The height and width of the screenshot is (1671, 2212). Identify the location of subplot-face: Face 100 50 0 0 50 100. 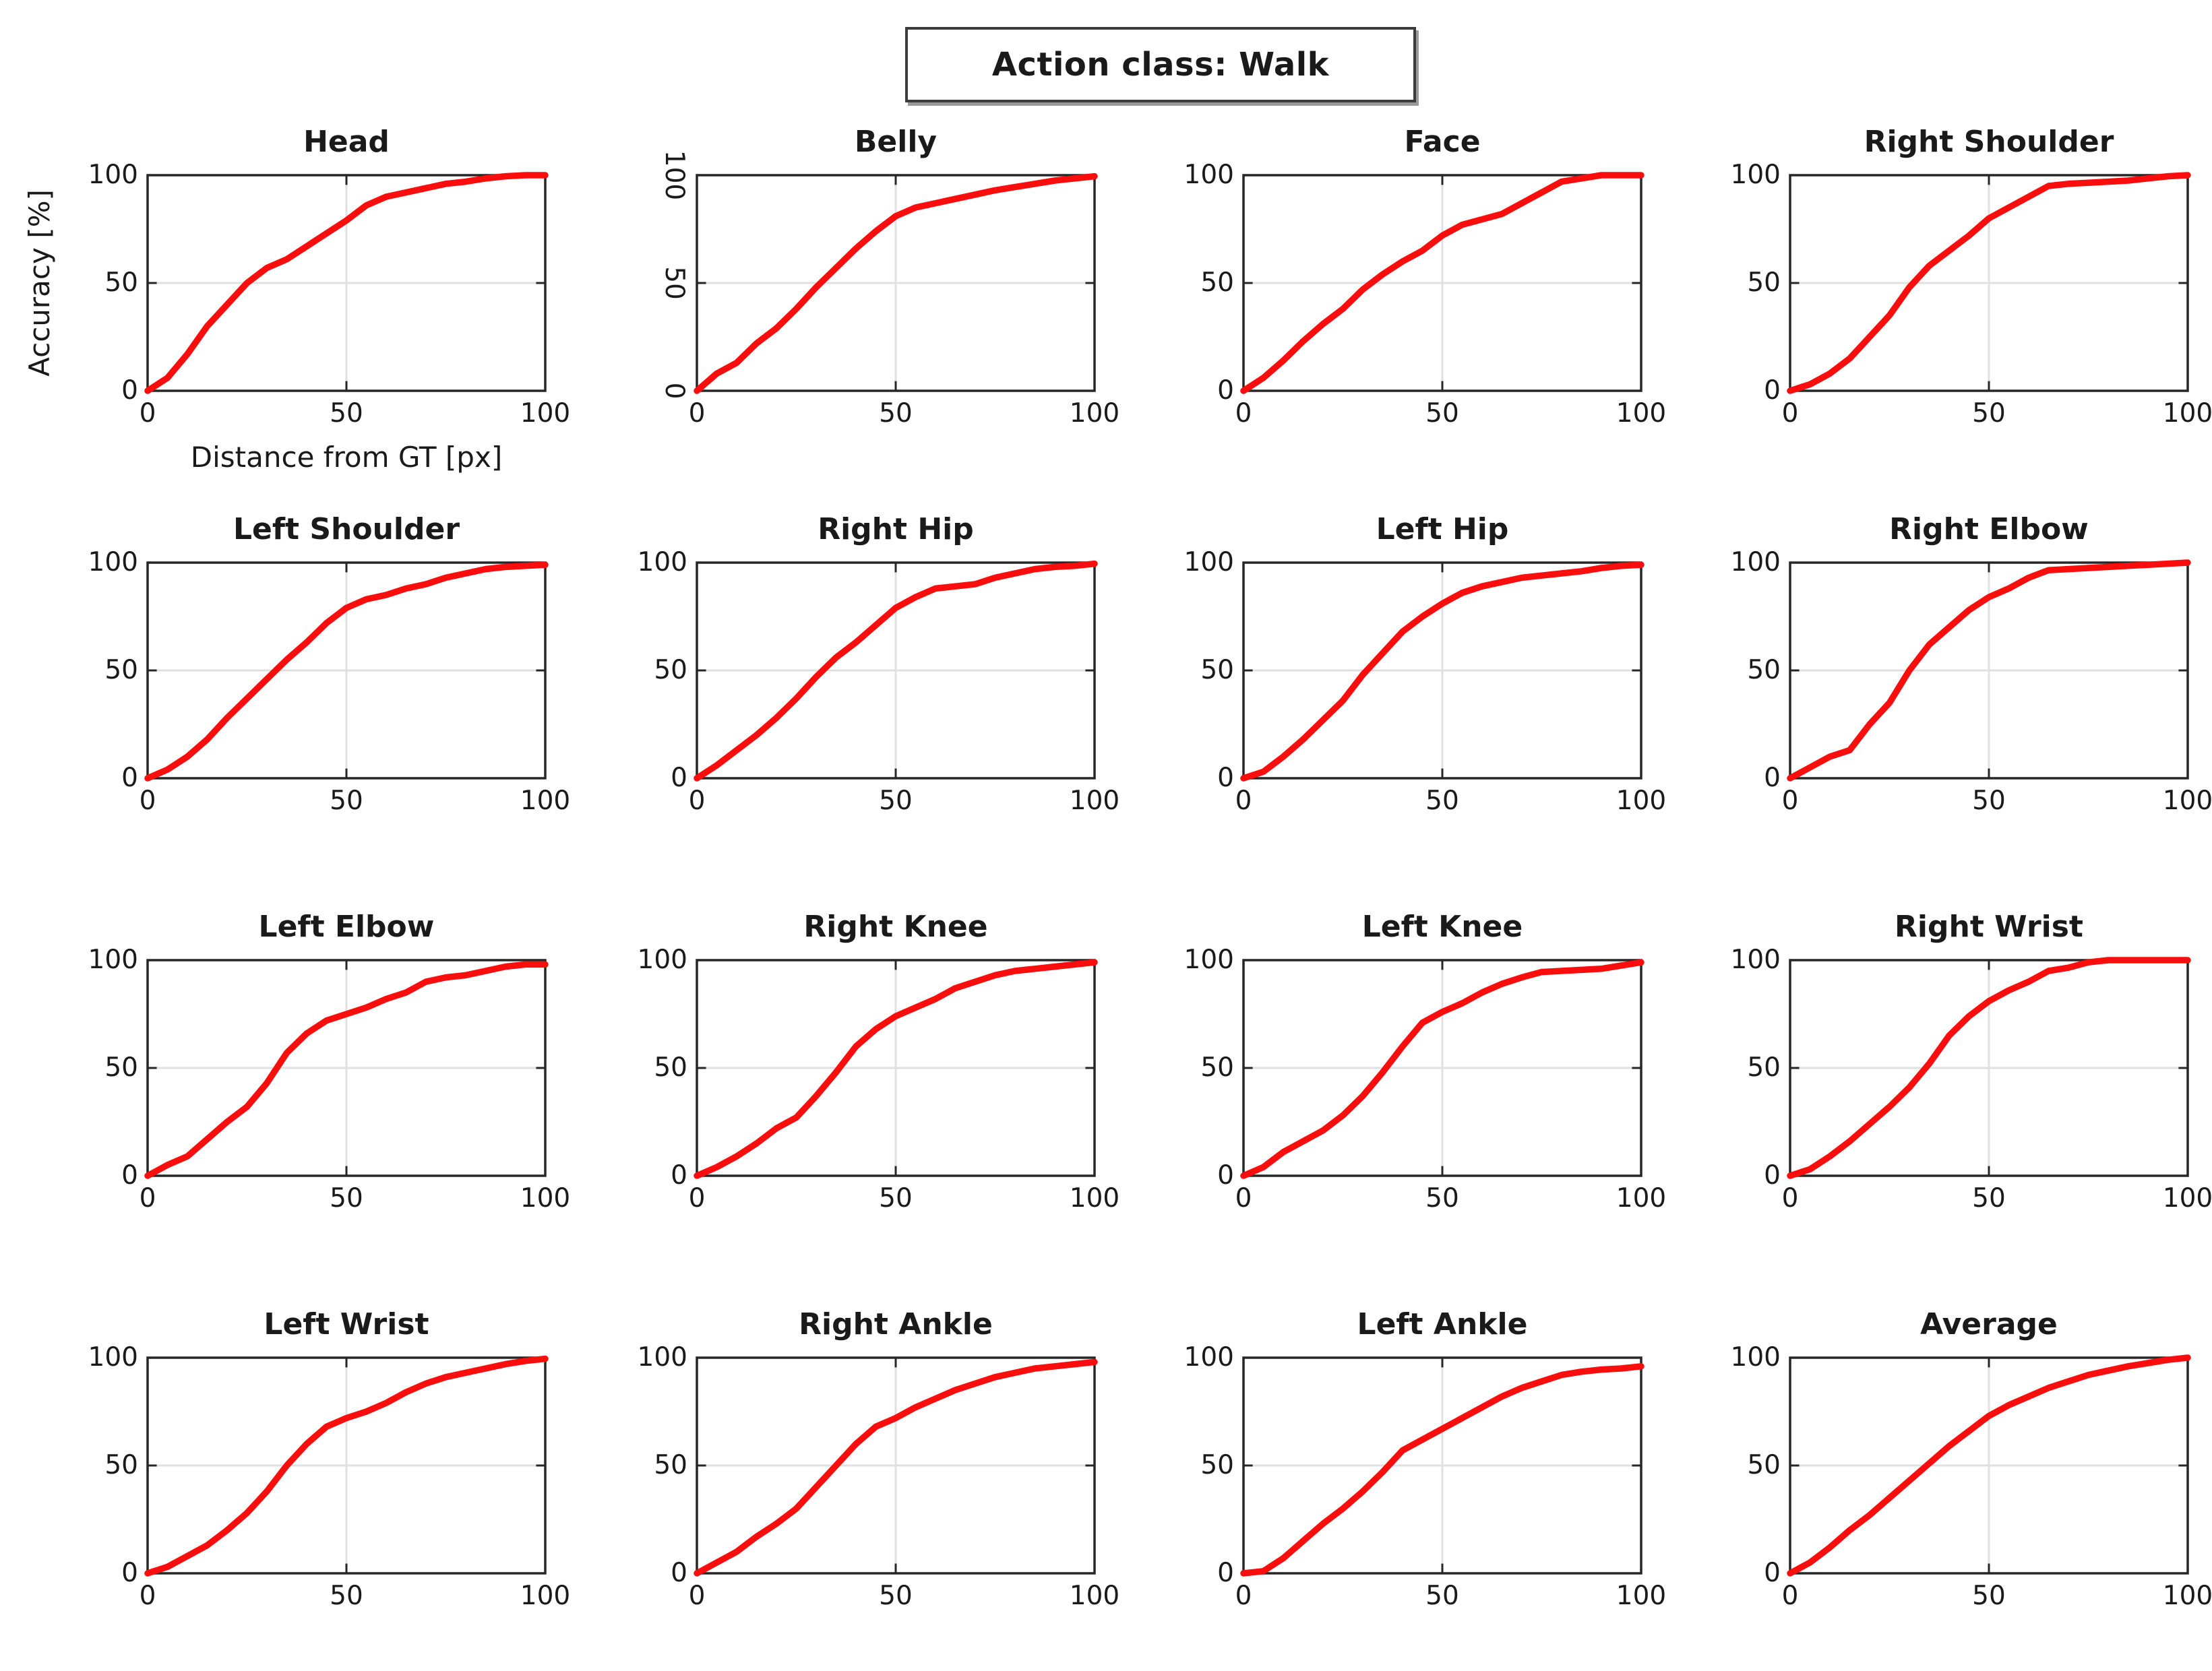
(1405, 306).